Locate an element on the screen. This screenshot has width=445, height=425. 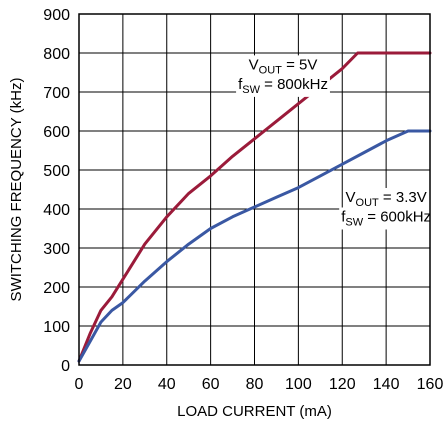
y-axis-label: SWITCHING FREQUENCY (kHz) is located at coordinates (16, 190).